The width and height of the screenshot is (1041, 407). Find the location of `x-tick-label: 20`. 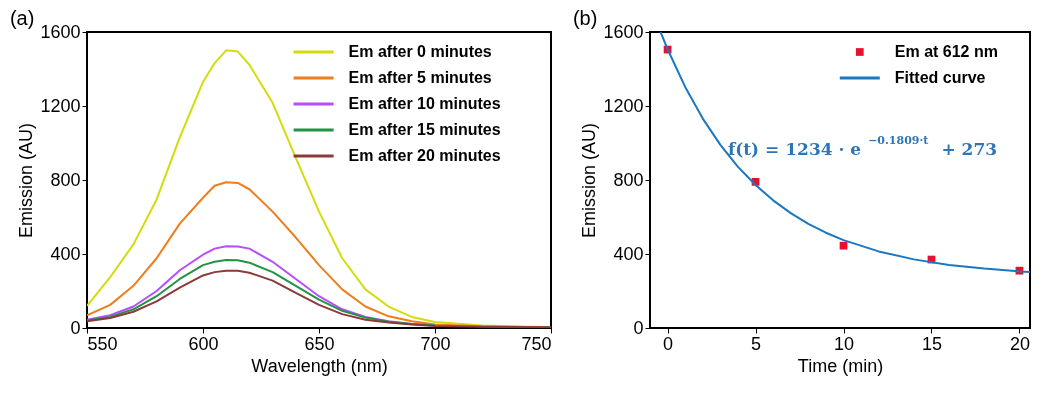

x-tick-label: 20 is located at coordinates (1019, 343).